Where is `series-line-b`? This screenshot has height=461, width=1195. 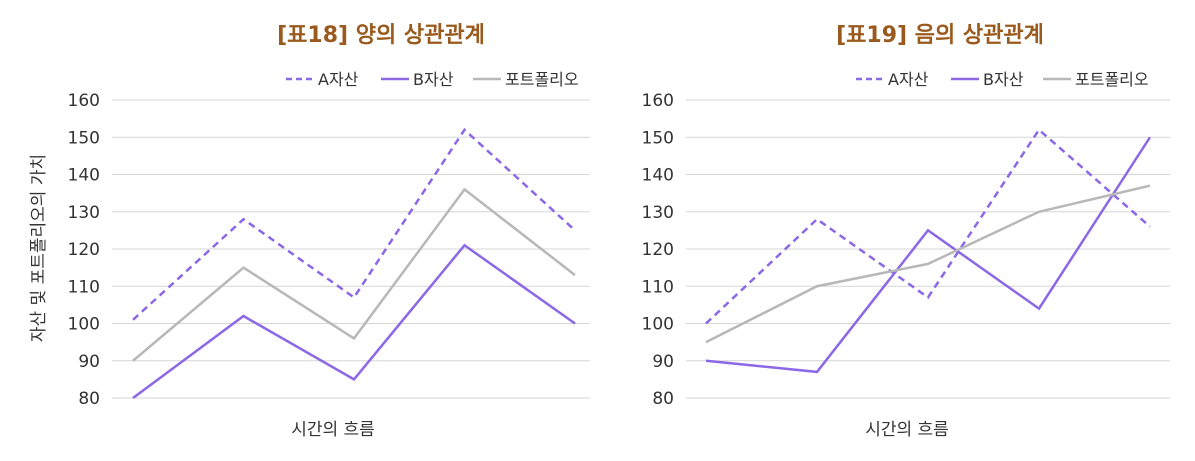 series-line-b is located at coordinates (354, 321).